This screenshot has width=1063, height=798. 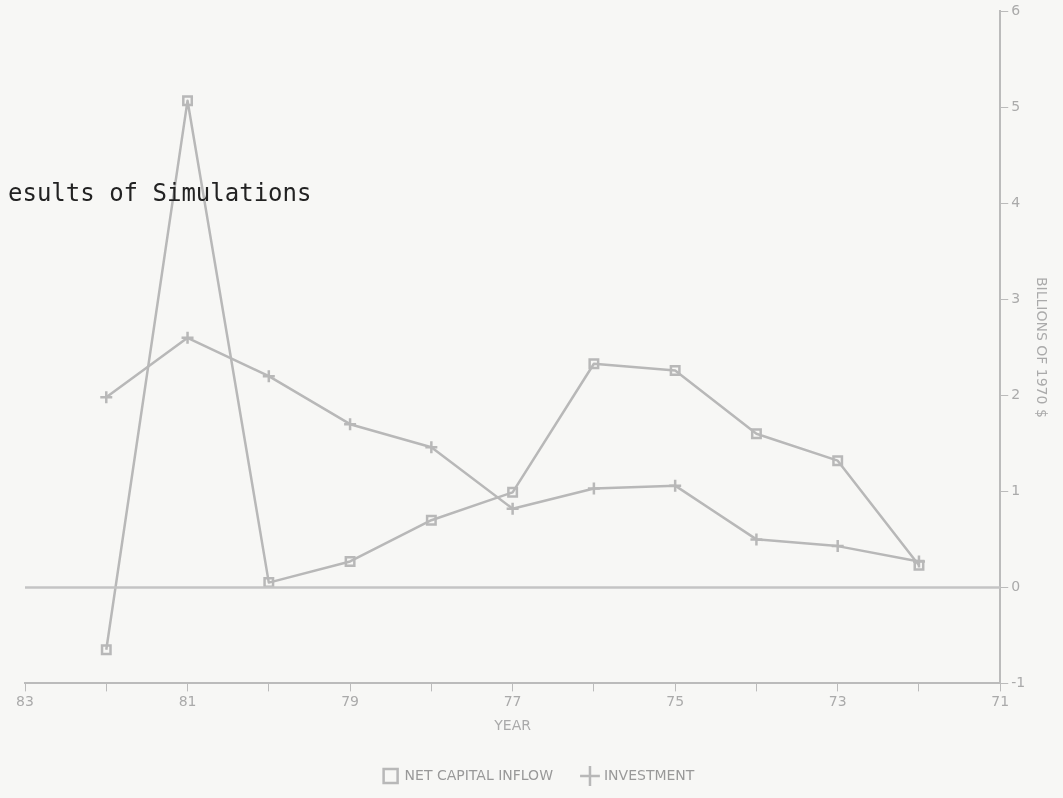 I want to click on y-tick-label: 1, so click(x=1016, y=490).